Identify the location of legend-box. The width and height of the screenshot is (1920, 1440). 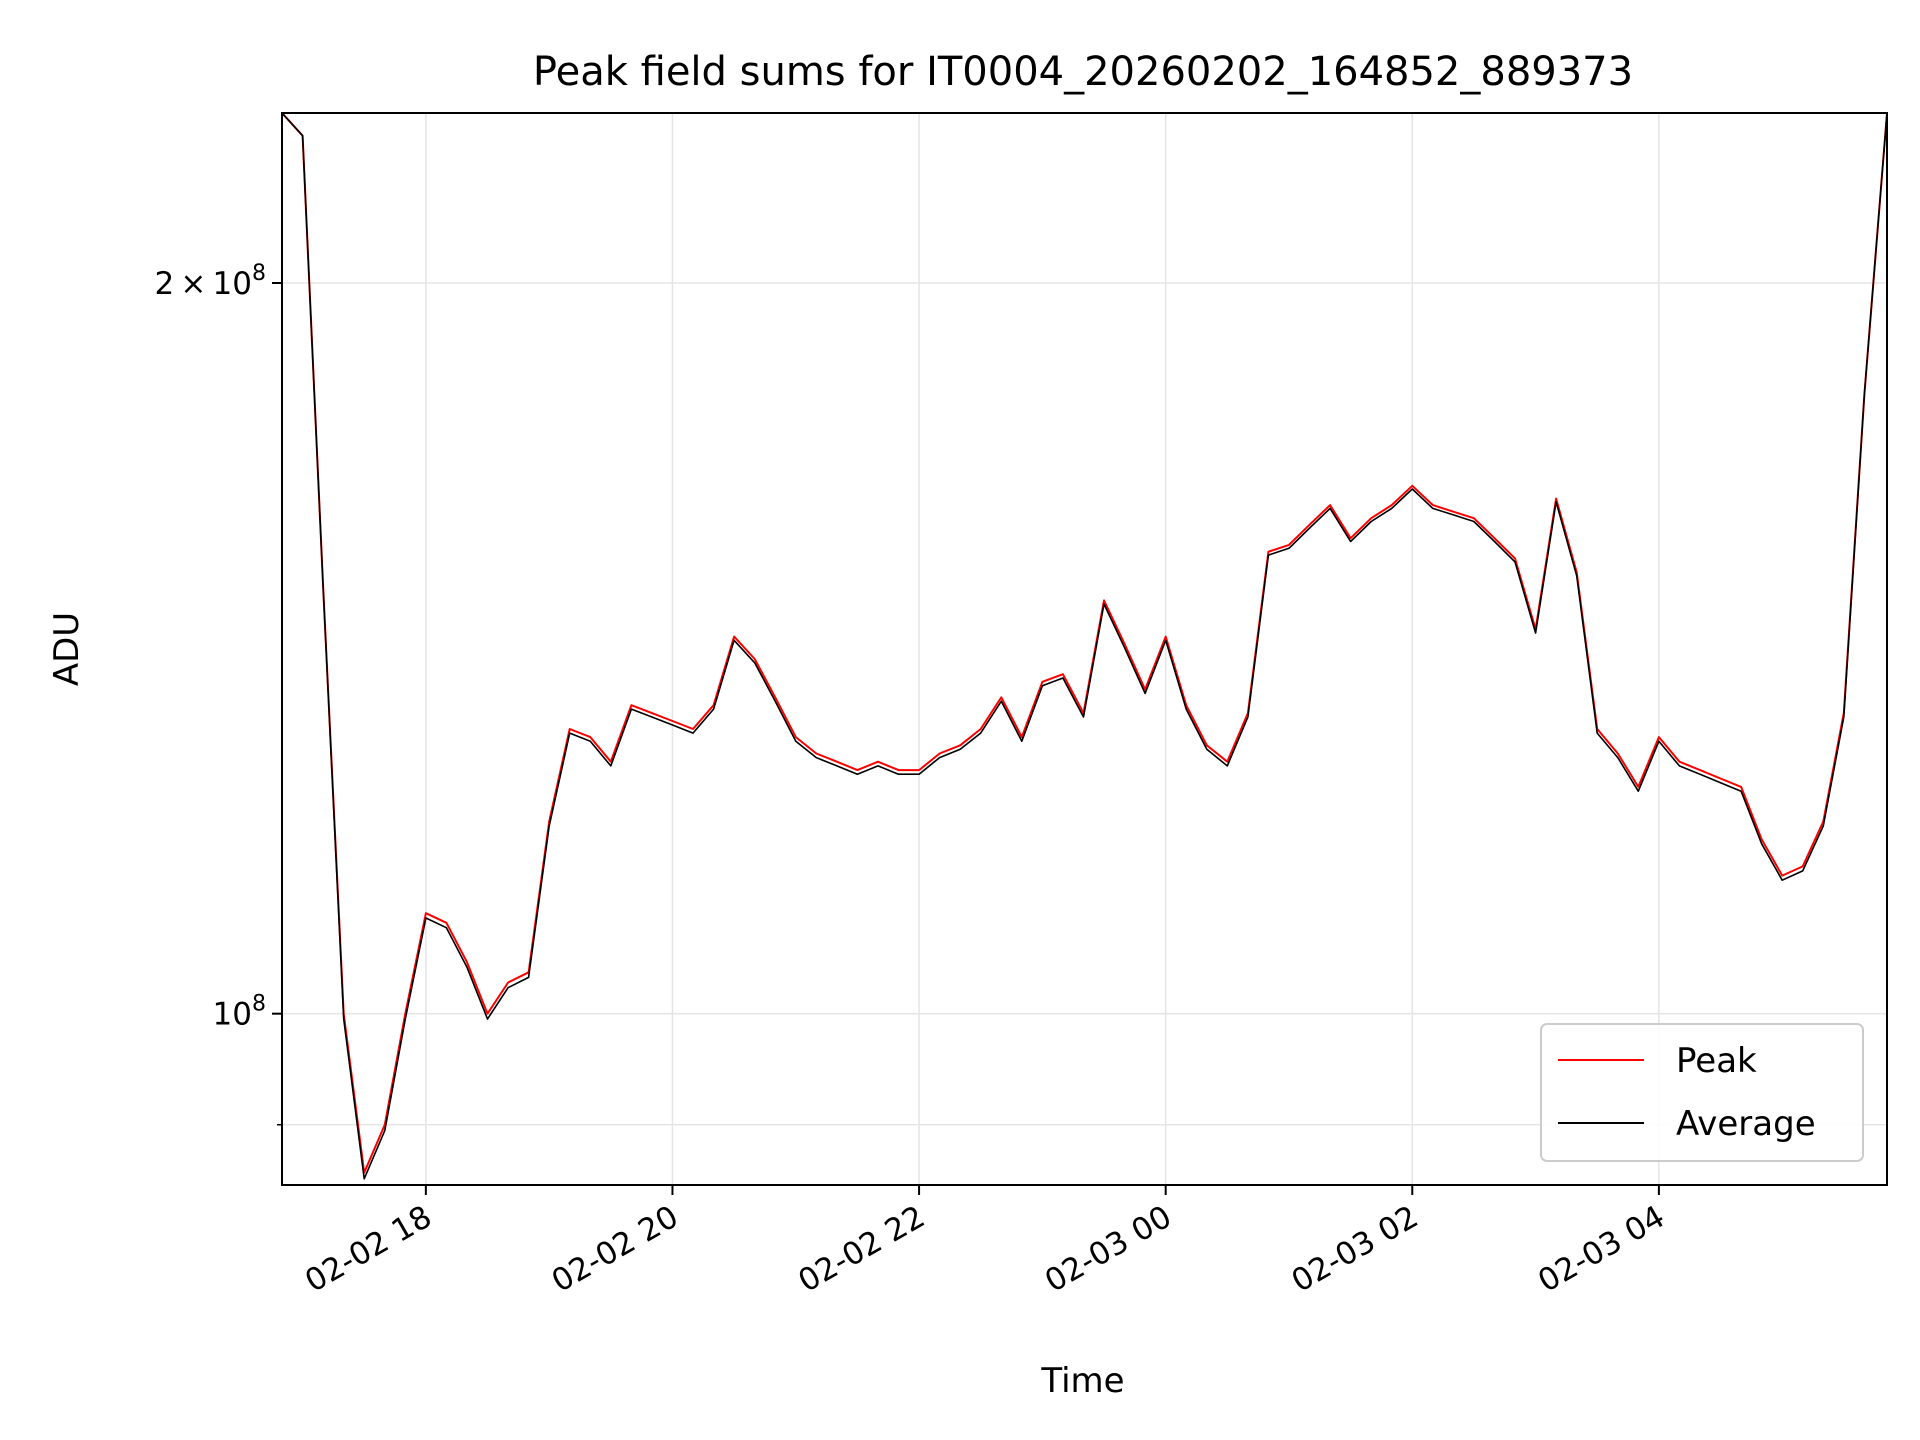
(1702, 1092).